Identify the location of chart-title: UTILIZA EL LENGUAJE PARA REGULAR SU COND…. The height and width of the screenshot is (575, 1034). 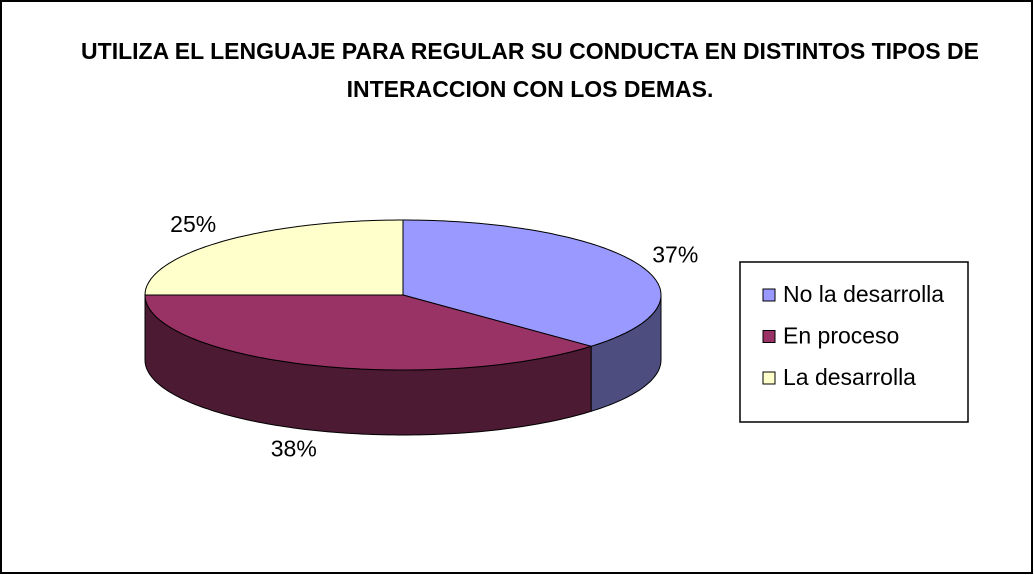
(530, 70).